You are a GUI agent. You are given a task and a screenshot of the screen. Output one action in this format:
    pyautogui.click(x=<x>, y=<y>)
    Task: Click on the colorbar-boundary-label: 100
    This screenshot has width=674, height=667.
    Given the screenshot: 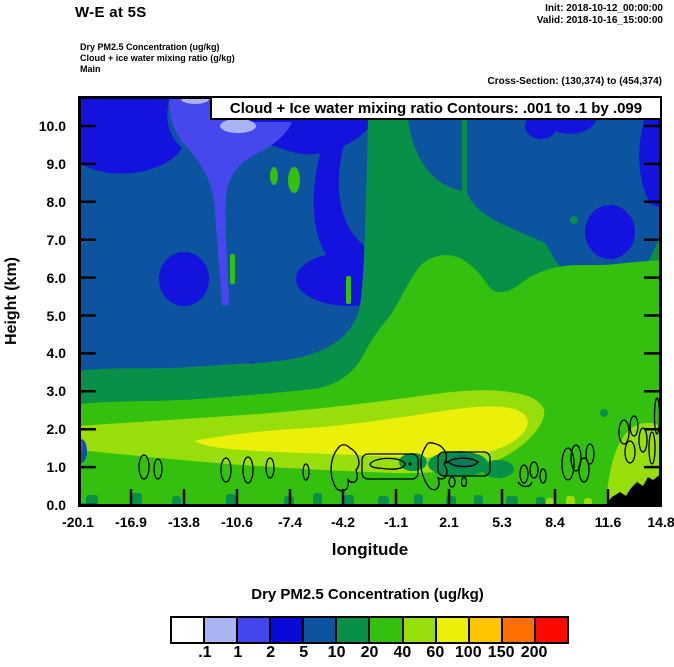 What is the action you would take?
    pyautogui.click(x=468, y=652)
    